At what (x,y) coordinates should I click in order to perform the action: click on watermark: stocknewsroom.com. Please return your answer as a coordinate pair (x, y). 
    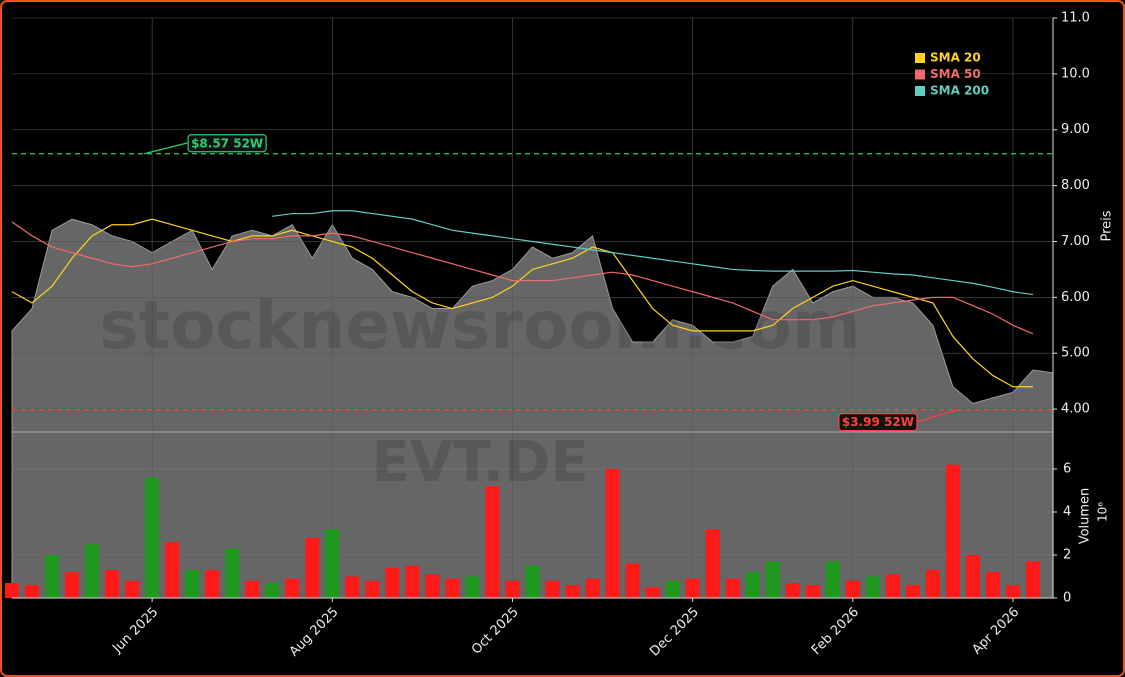
    Looking at the image, I should click on (480, 325).